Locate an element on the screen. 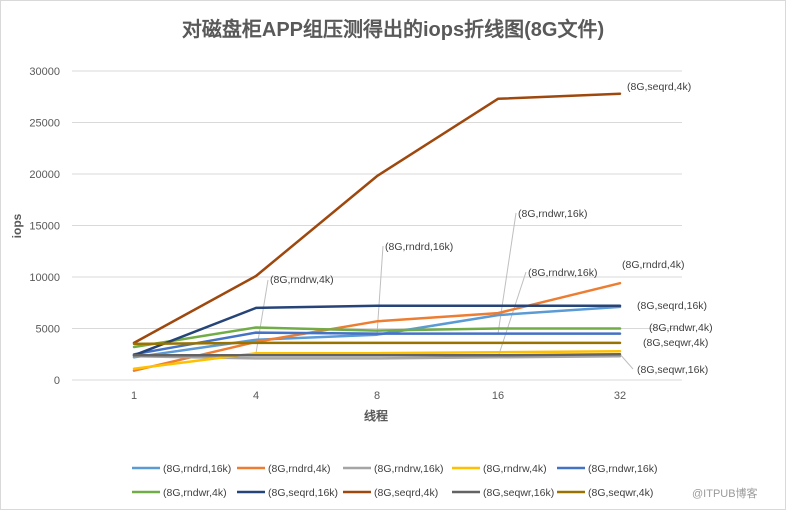  annotation-leaders is located at coordinates (444, 291).